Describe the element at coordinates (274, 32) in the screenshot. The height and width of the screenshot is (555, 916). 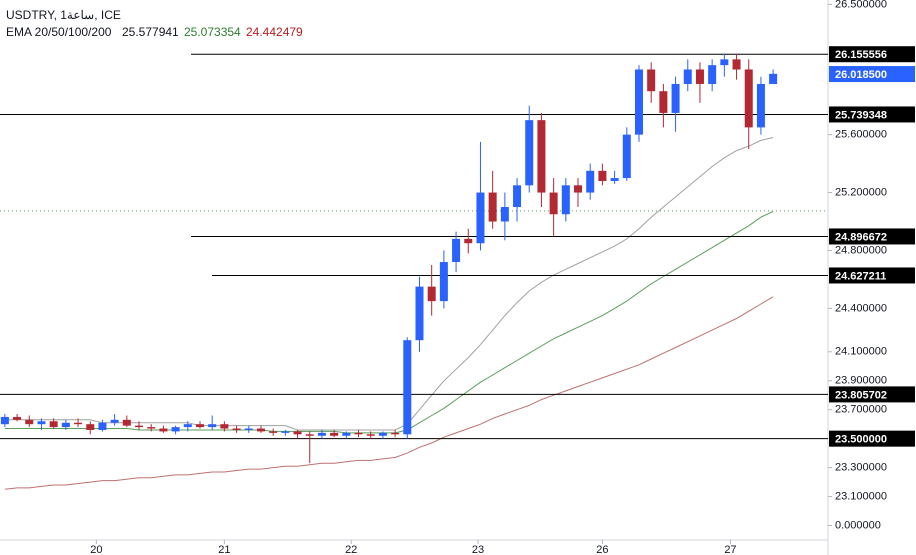
I see `ema-value: 24.442479` at that location.